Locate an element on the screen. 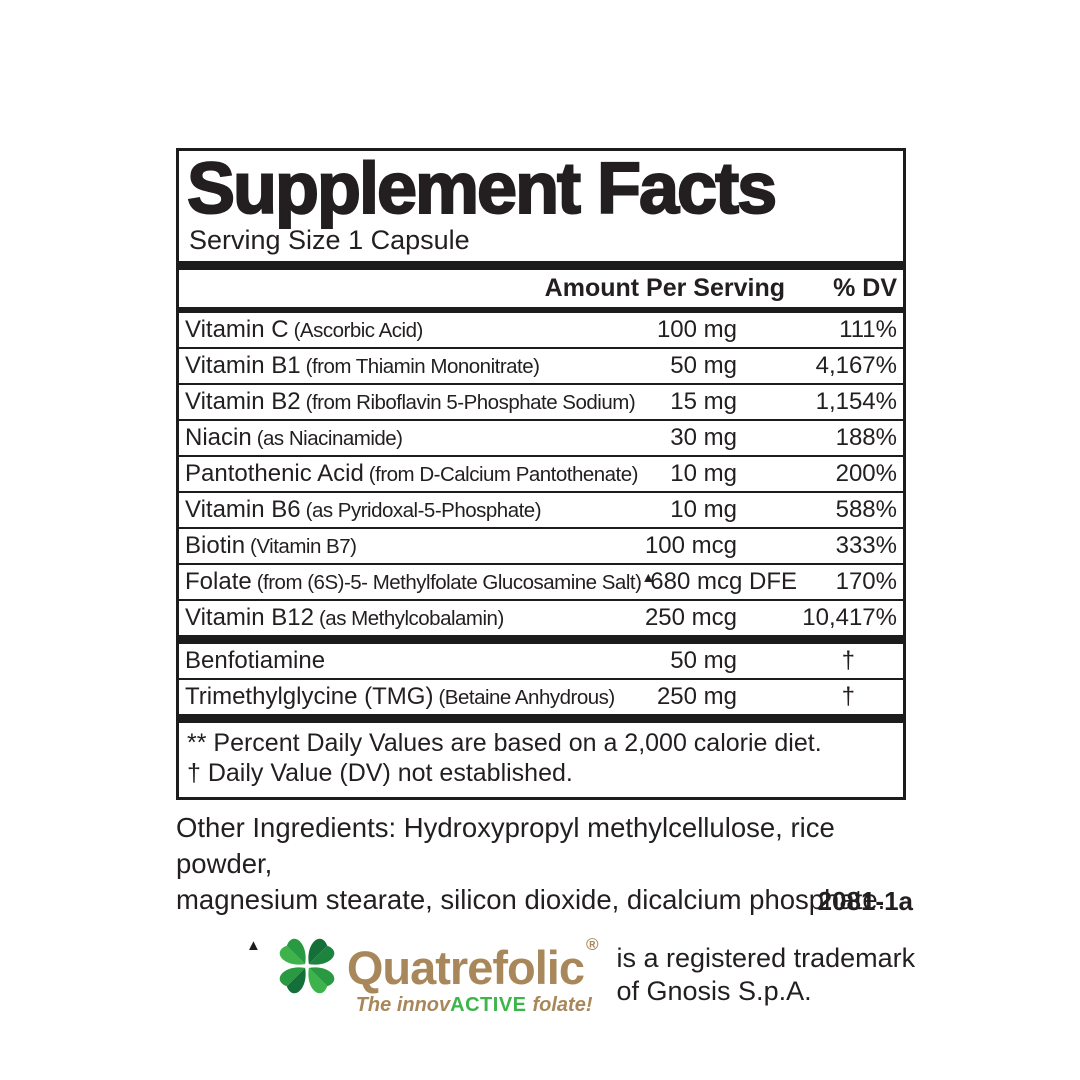 The image size is (1080, 1080). nutrient-name: Niacin (as Niacinamide) is located at coordinates (294, 437).